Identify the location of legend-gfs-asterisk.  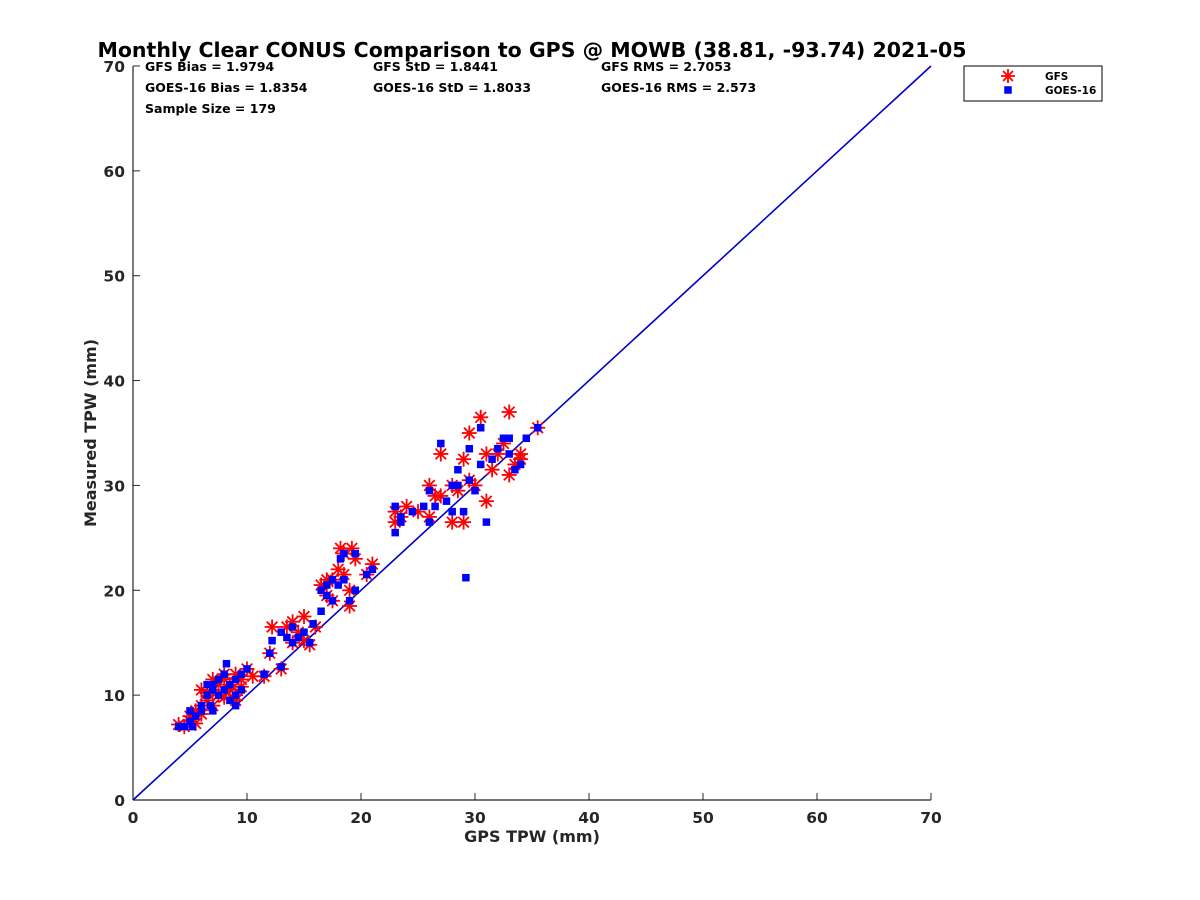
(1008, 76).